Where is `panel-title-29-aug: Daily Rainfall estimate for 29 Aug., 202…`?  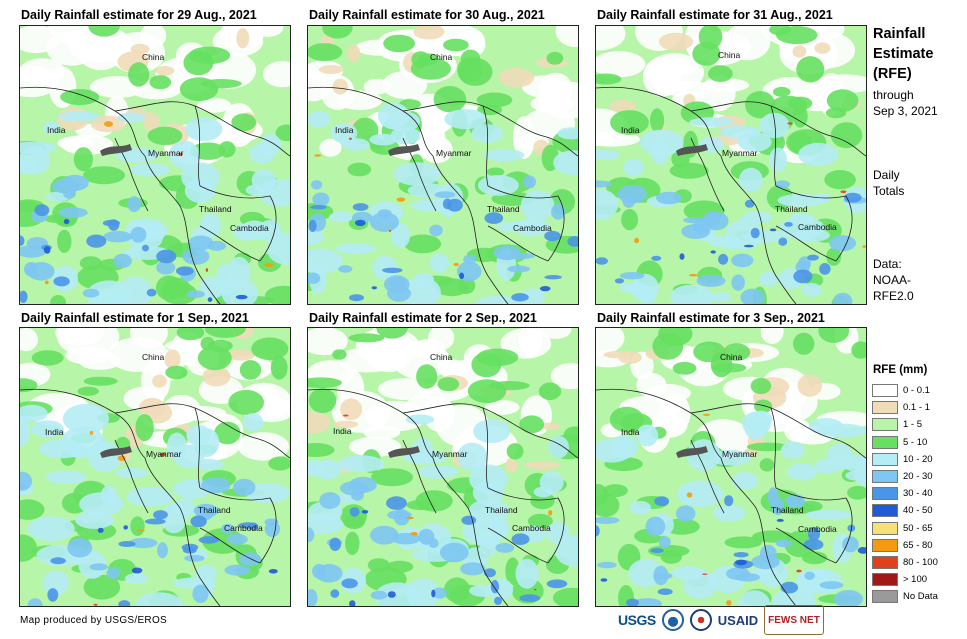
panel-title-29-aug: Daily Rainfall estimate for 29 Aug., 202… is located at coordinates (139, 15).